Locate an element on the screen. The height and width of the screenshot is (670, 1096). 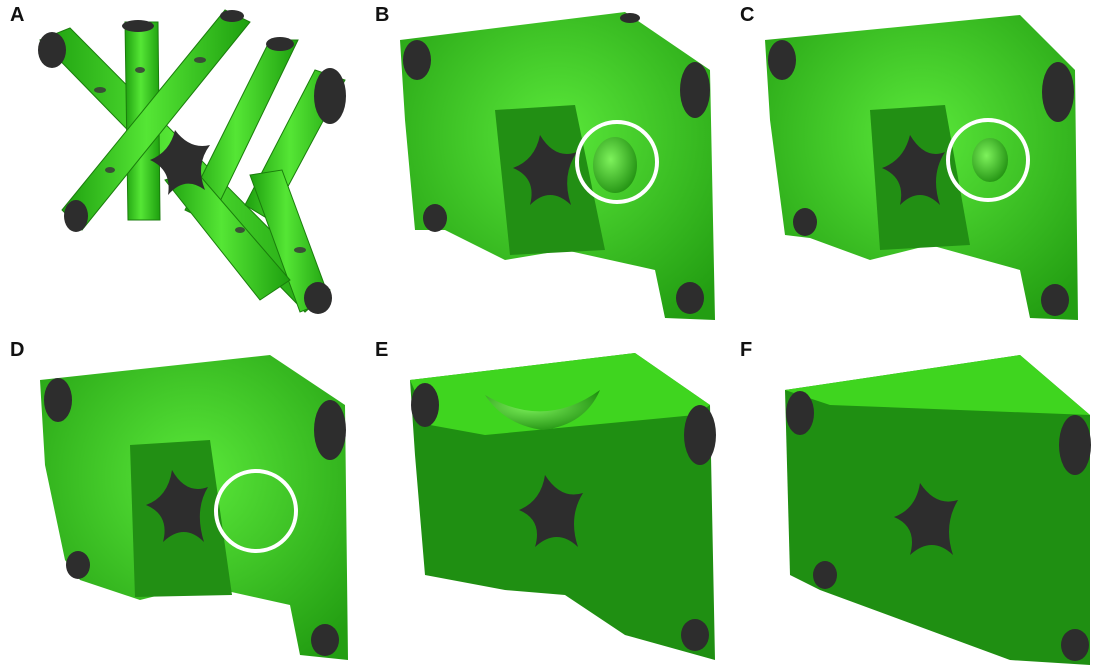
panel-label-f: F is located at coordinates (746, 350).